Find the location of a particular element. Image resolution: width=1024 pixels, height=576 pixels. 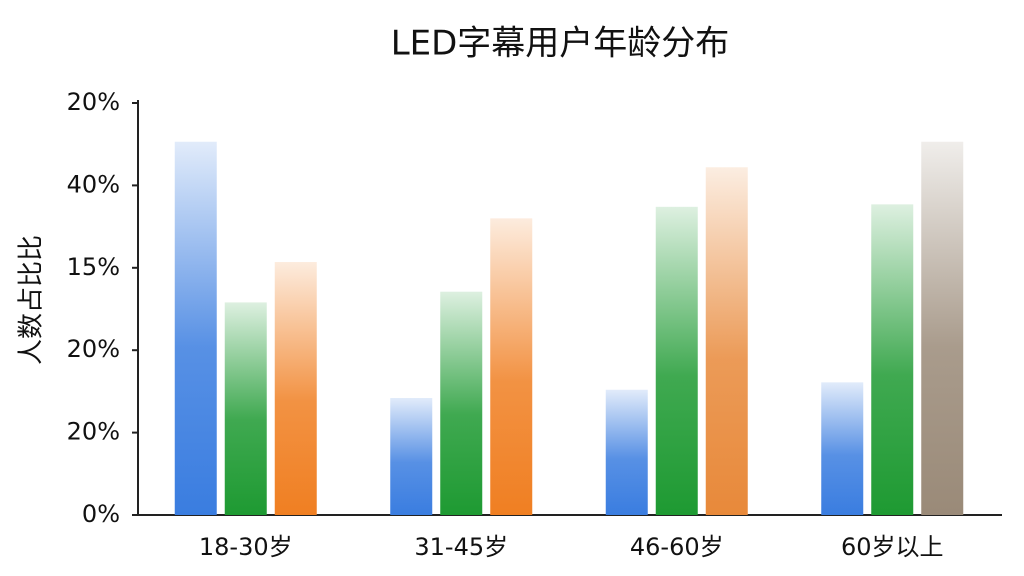

y-tick-label: 40% is located at coordinates (93, 184).